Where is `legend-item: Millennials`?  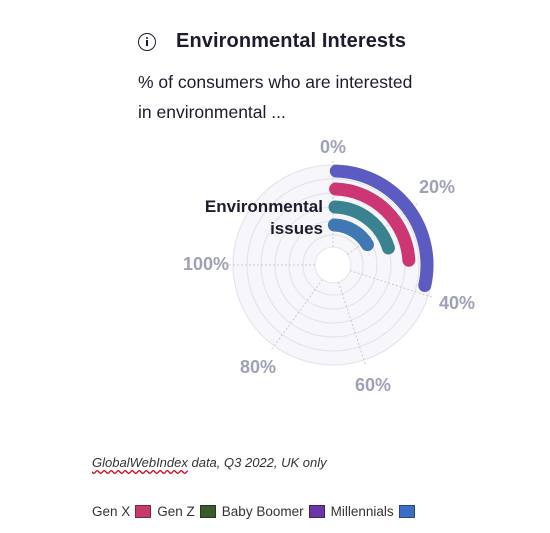
legend-item: Millennials is located at coordinates (373, 511).